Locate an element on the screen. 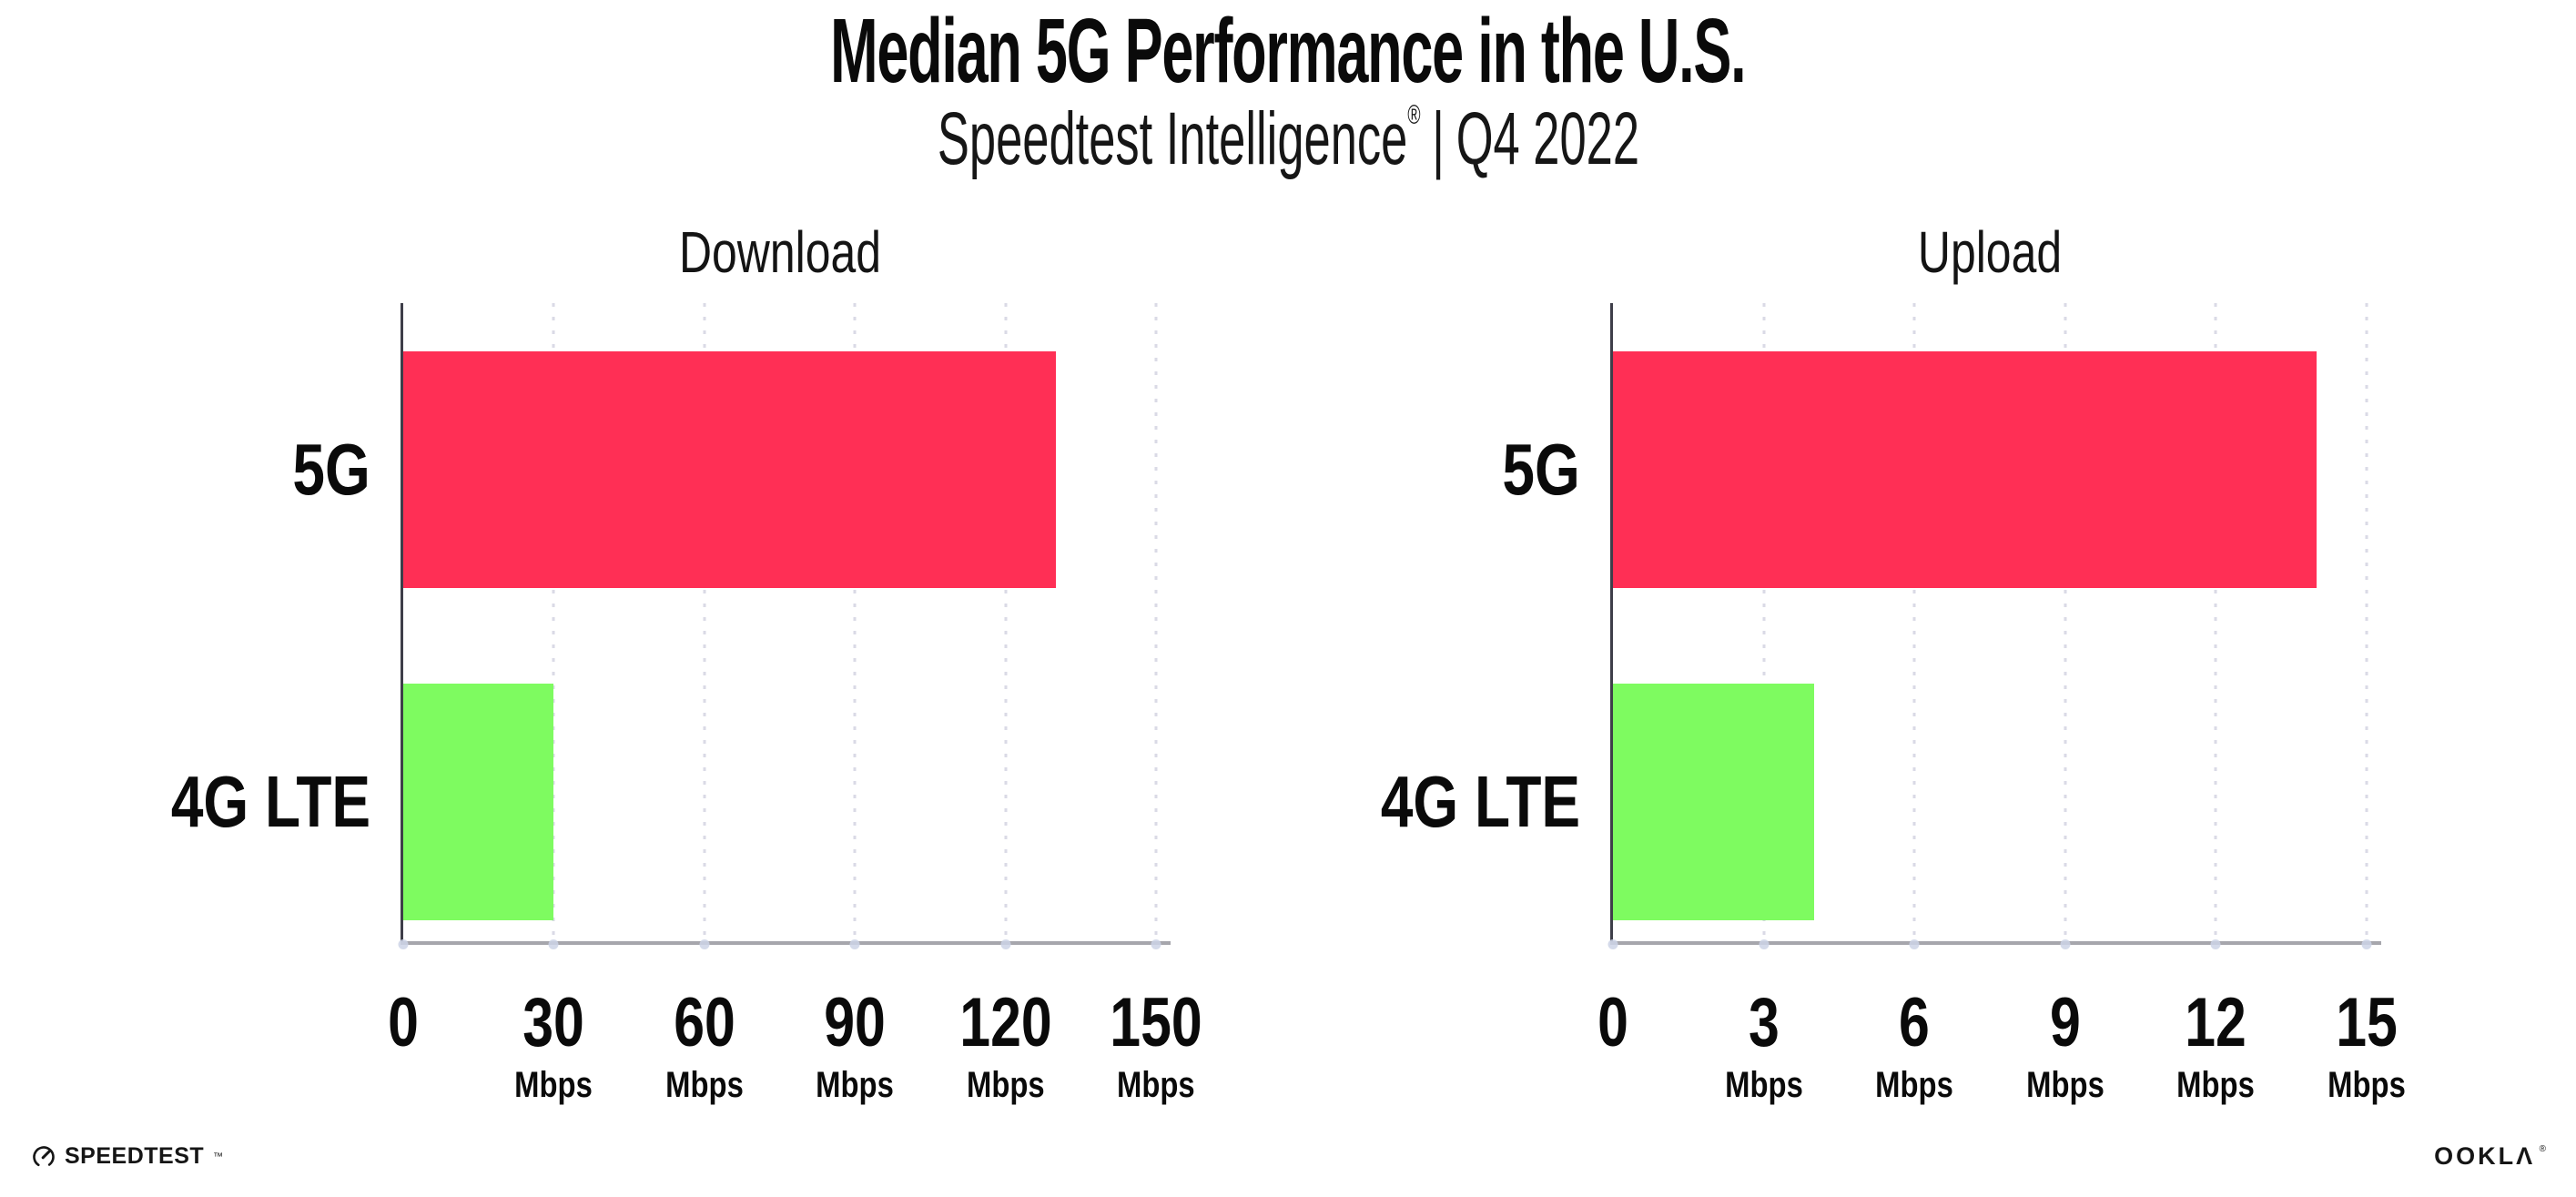 This screenshot has width=2576, height=1197. x-tick-value-text: 30 is located at coordinates (553, 1023).